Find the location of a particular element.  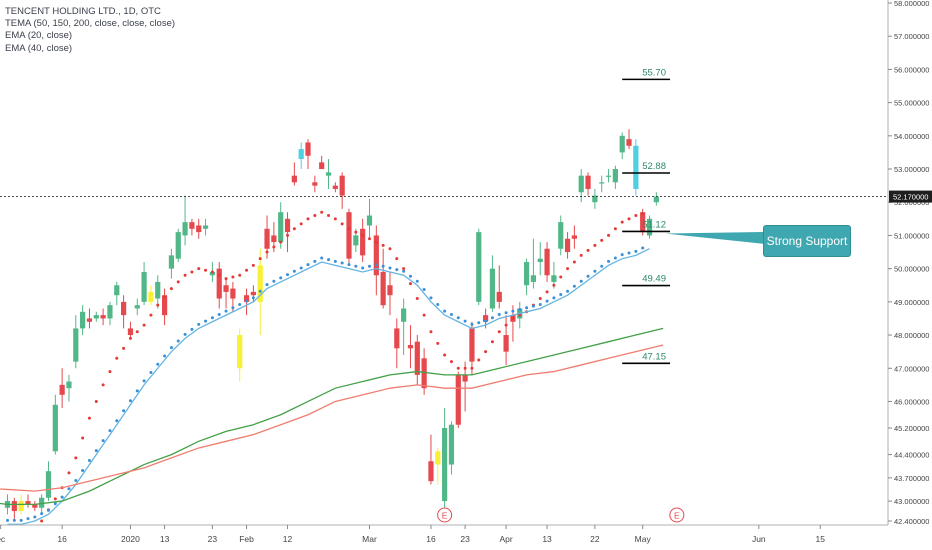

legend-ema40: EMA (40, close) is located at coordinates (39, 48).